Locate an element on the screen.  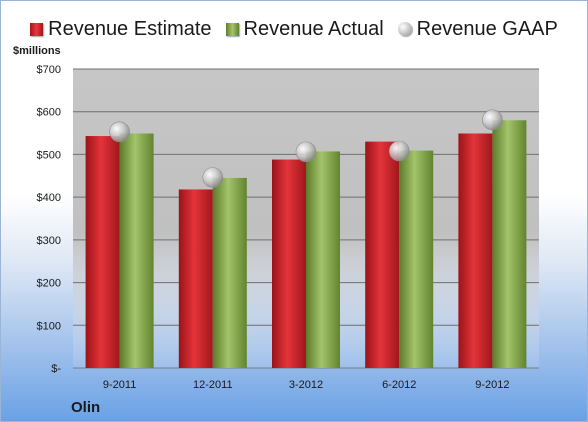
legend-item-revenue-actual: Revenue Actual is located at coordinates (304, 29).